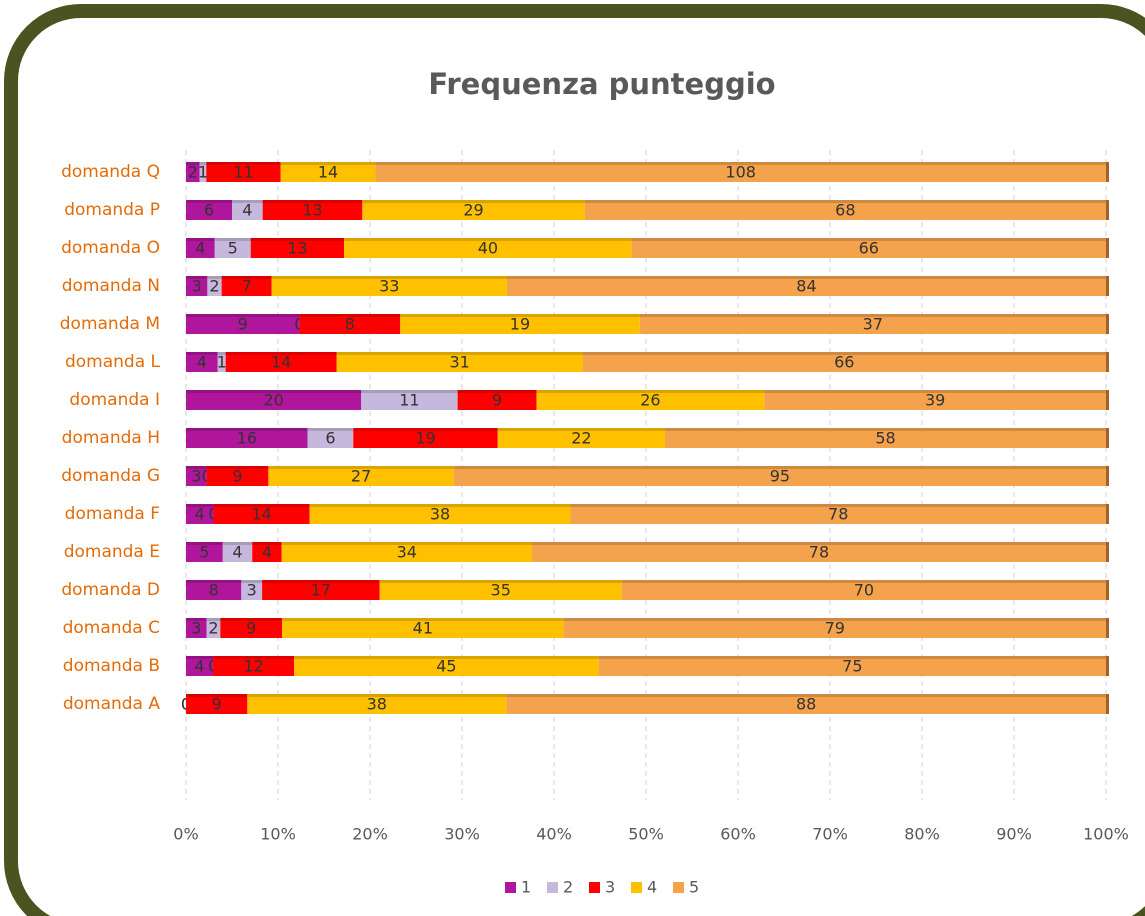  I want to click on data-label: 35, so click(501, 590).